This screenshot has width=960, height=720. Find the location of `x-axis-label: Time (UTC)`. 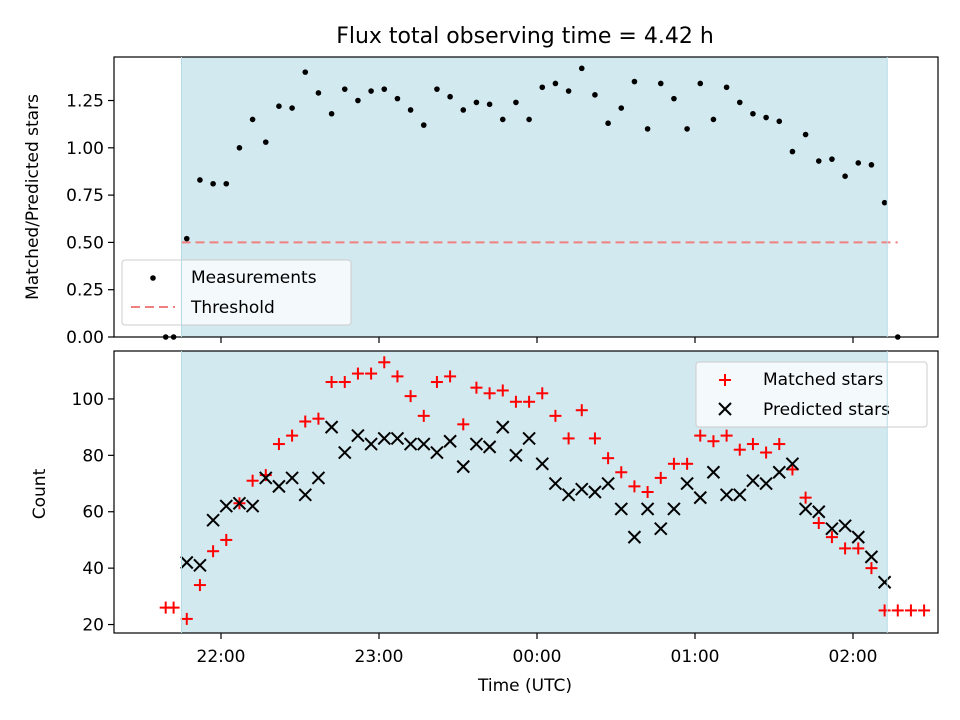

x-axis-label: Time (UTC) is located at coordinates (524, 686).